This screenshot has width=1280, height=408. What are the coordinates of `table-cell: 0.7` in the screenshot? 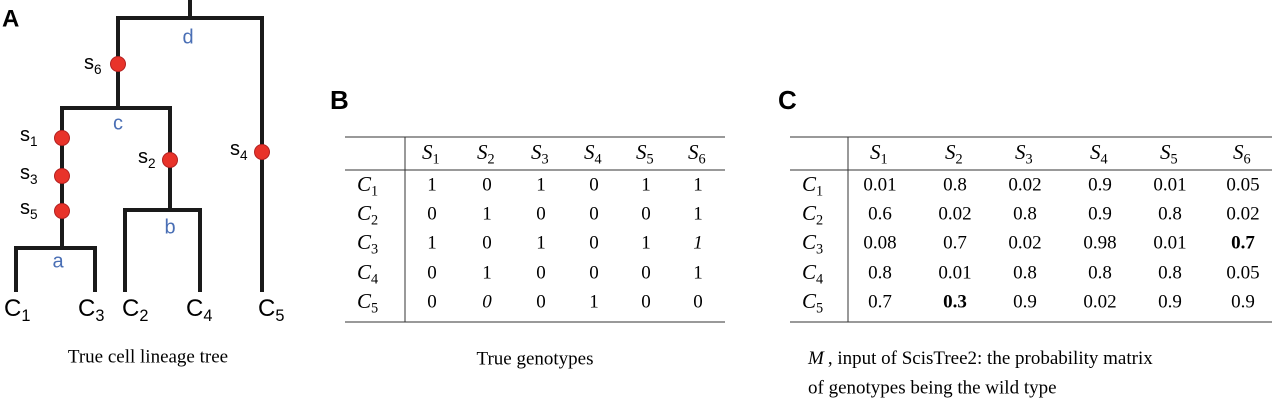 It's located at (955, 242).